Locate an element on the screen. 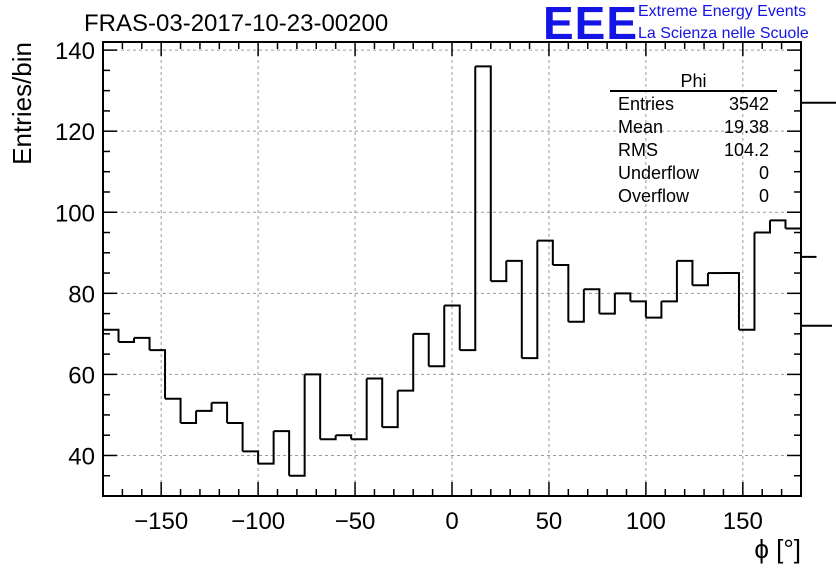 The height and width of the screenshot is (572, 836). stats-label: Entries is located at coordinates (646, 104).